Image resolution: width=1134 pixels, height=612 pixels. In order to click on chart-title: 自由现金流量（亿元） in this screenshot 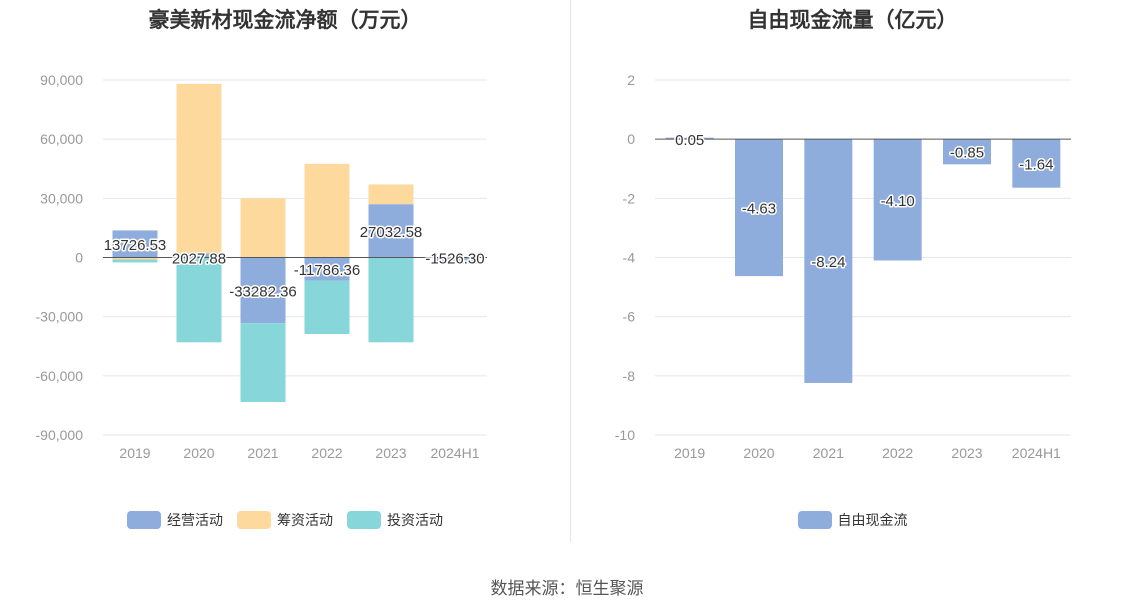, I will do `click(852, 20)`.